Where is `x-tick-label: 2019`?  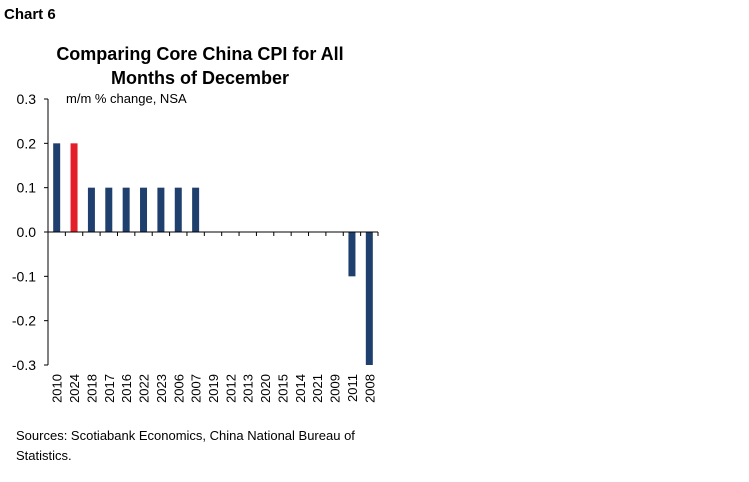 x-tick-label: 2019 is located at coordinates (213, 388).